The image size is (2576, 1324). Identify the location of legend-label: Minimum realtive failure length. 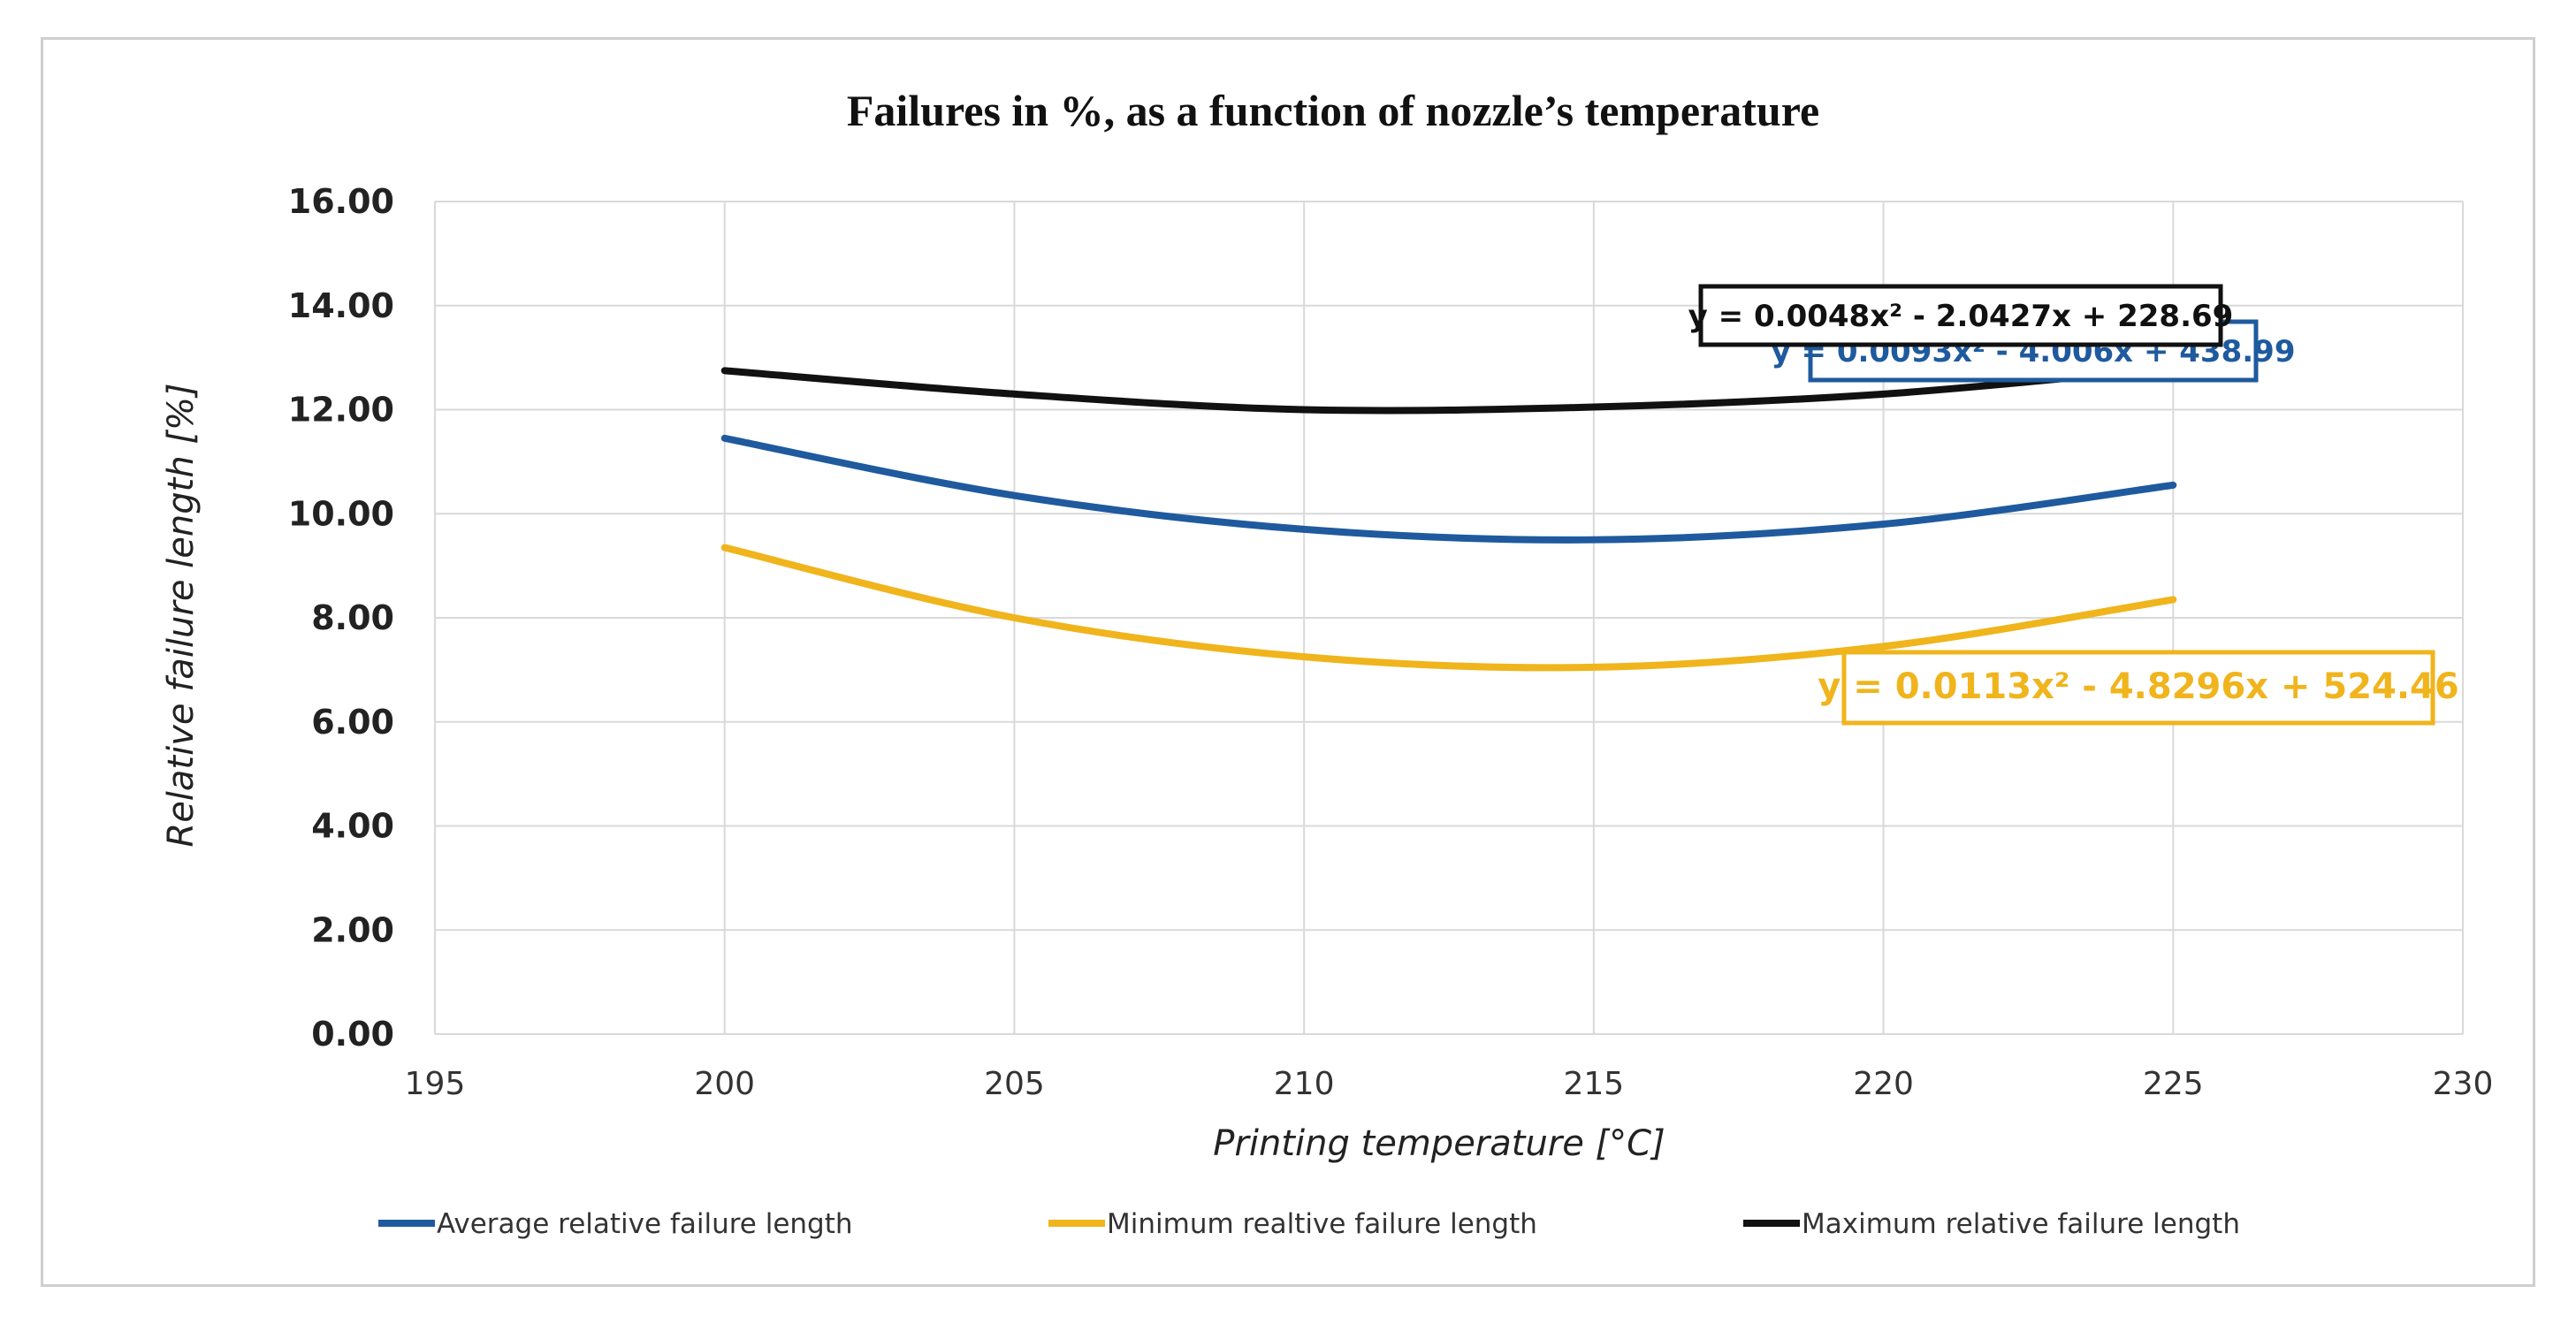
(1322, 1224).